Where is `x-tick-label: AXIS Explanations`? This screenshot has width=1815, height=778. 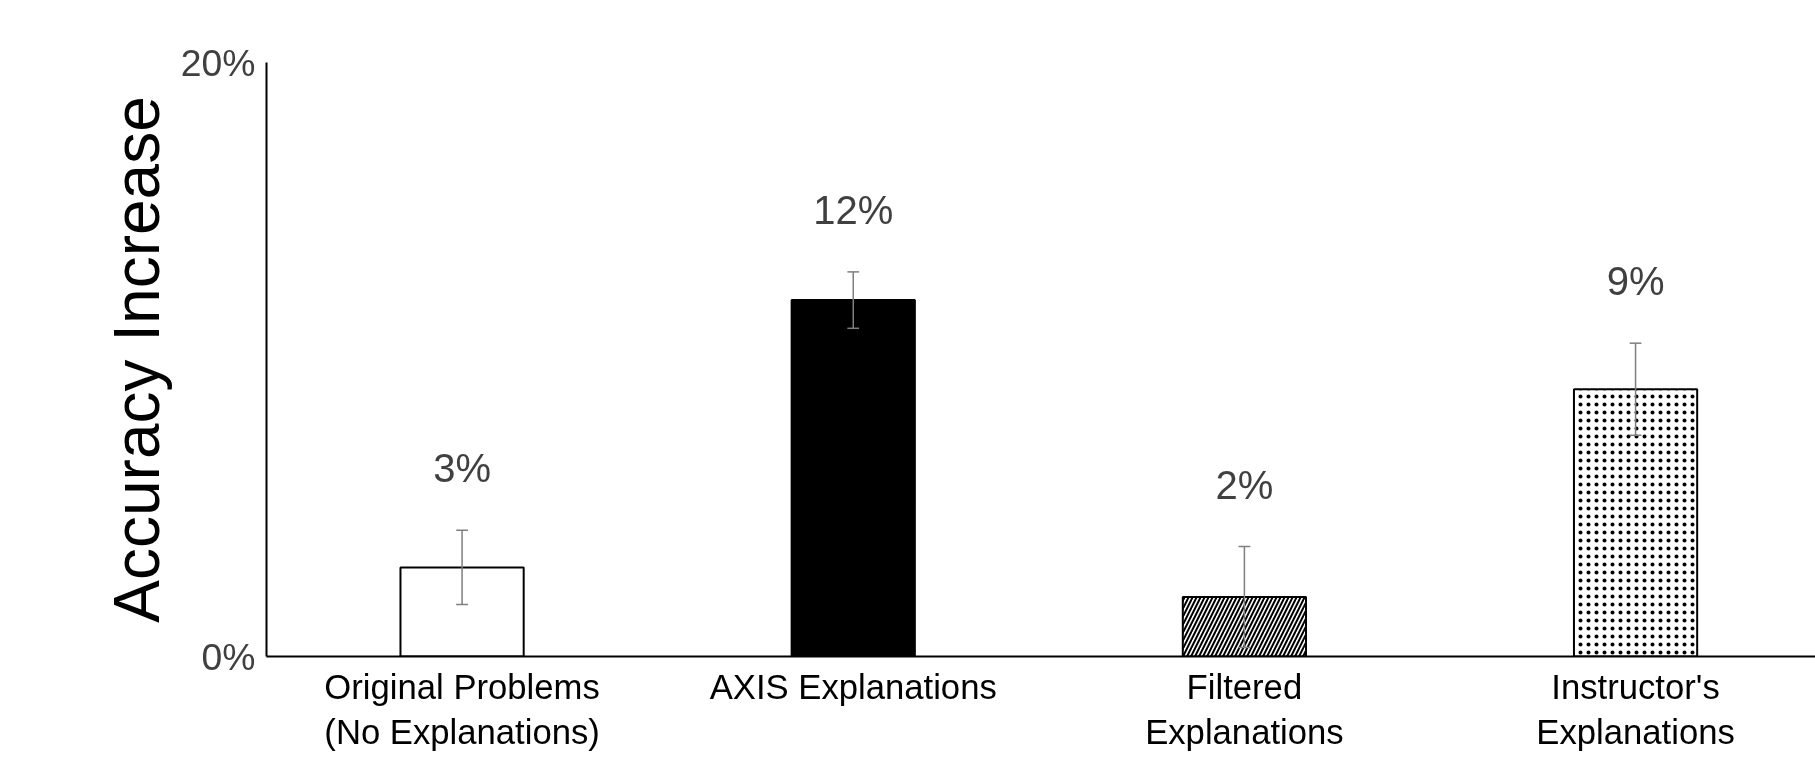 x-tick-label: AXIS Explanations is located at coordinates (853, 686).